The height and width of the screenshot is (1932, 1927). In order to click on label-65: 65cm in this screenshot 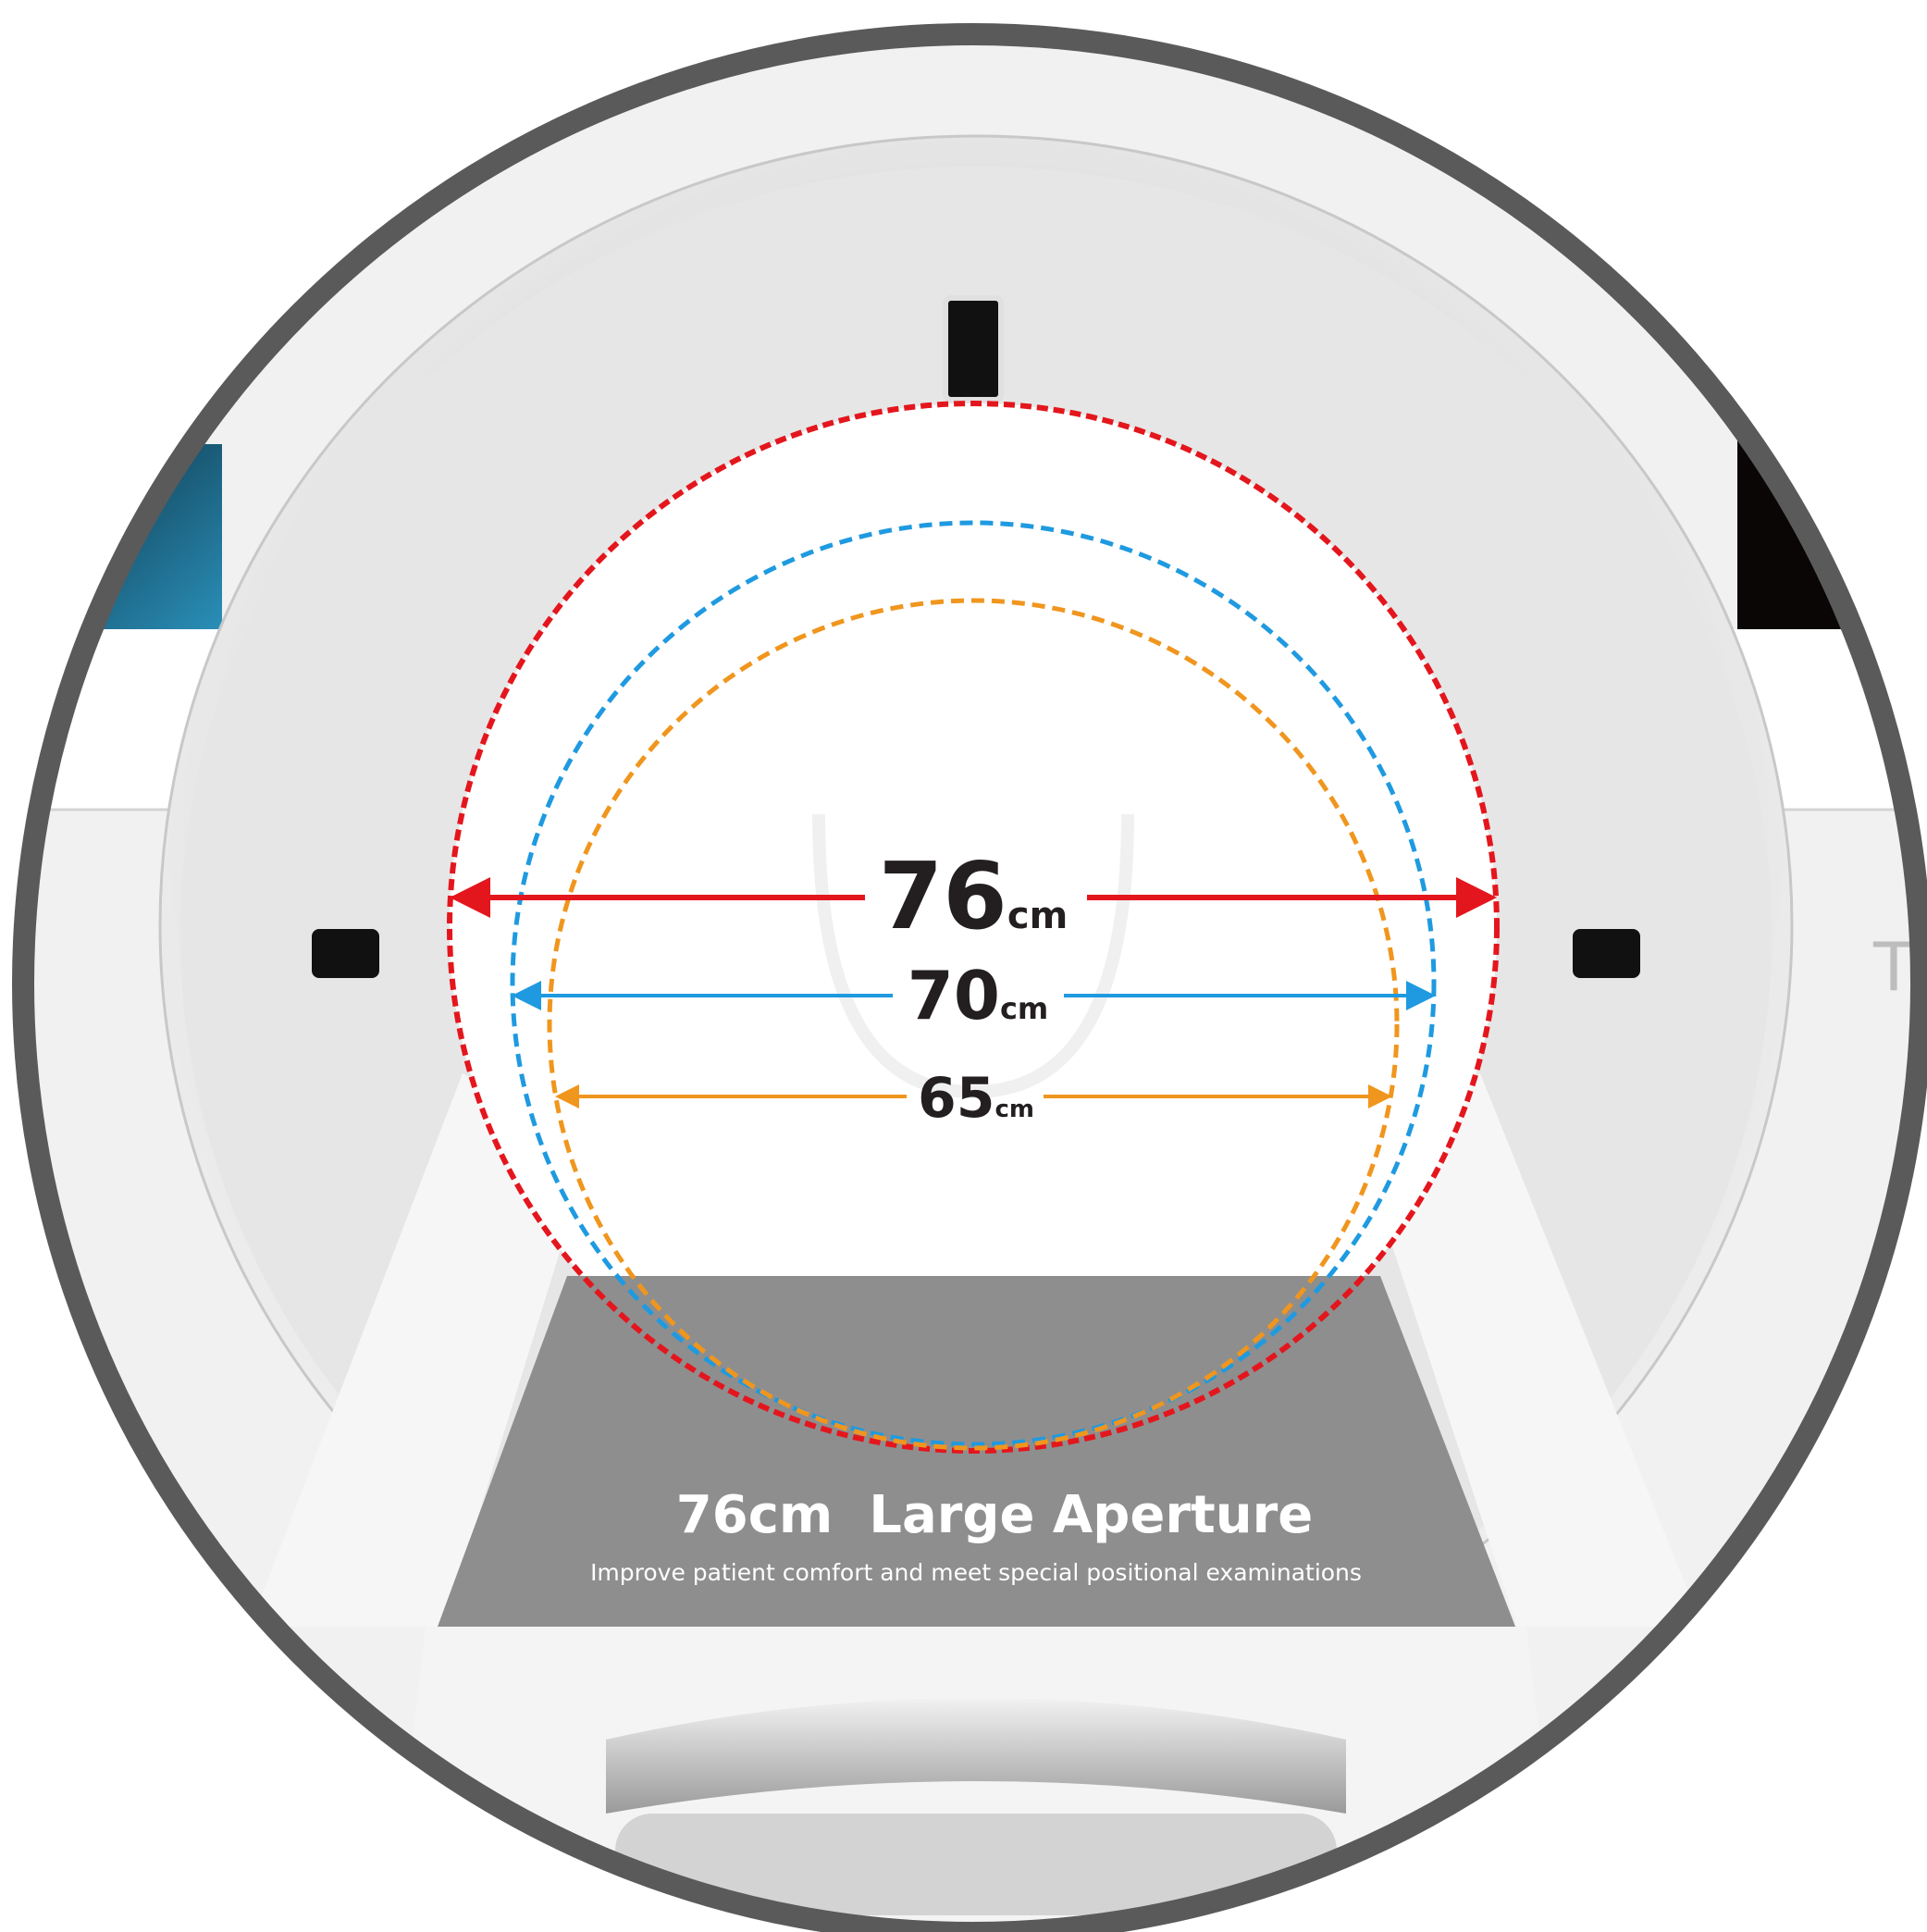, I will do `click(976, 1098)`.